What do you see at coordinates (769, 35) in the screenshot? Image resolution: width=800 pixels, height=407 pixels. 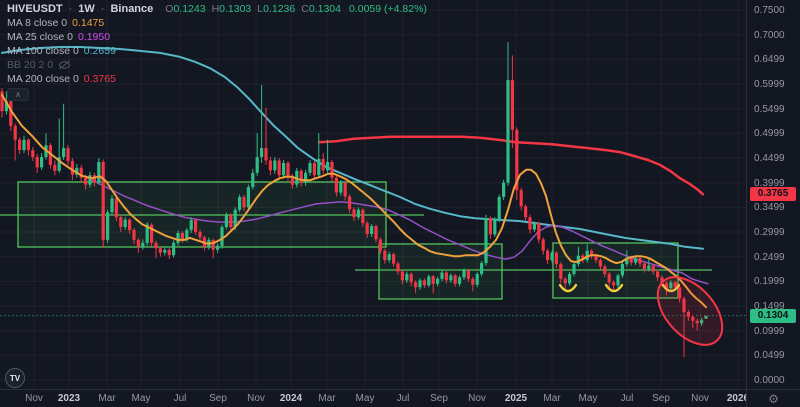 I see `price-tick: 0.7000` at bounding box center [769, 35].